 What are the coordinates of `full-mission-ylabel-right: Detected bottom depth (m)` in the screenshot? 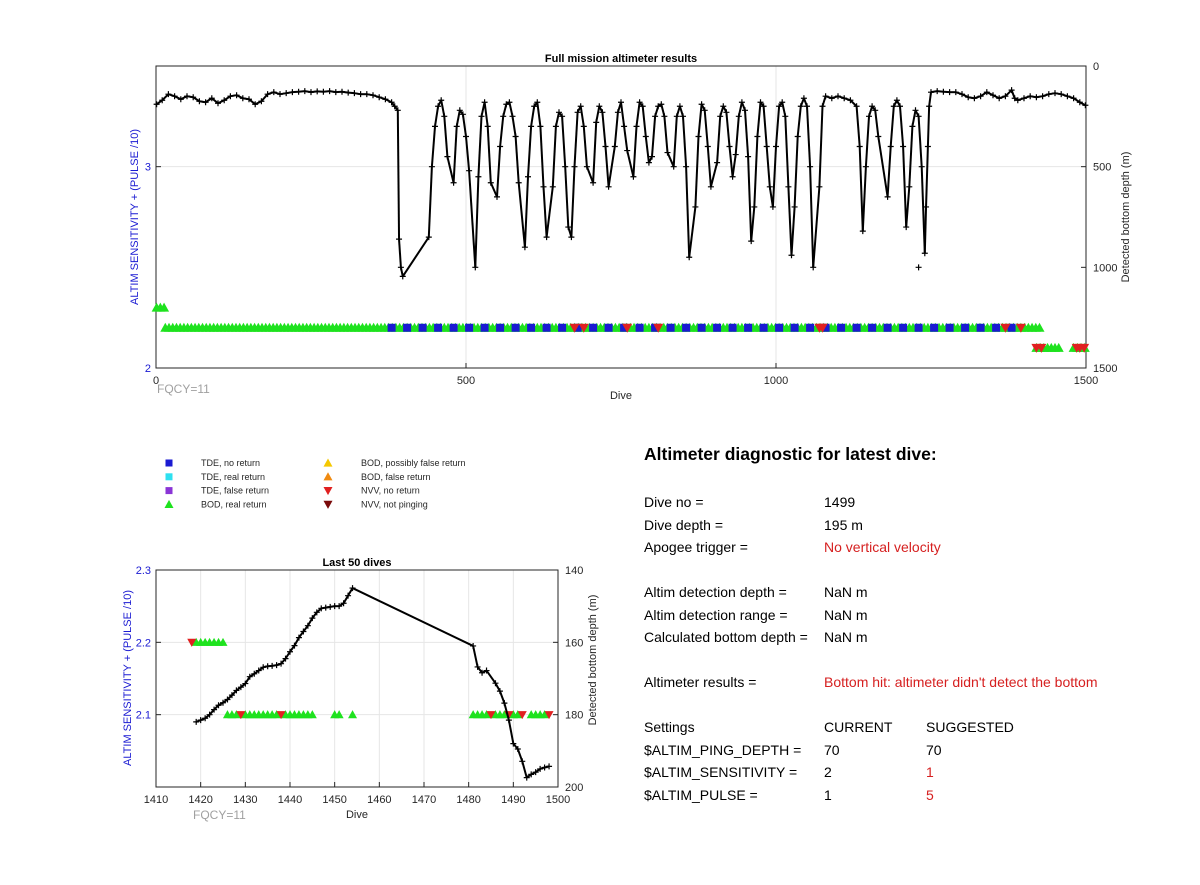 It's located at (1126, 217).